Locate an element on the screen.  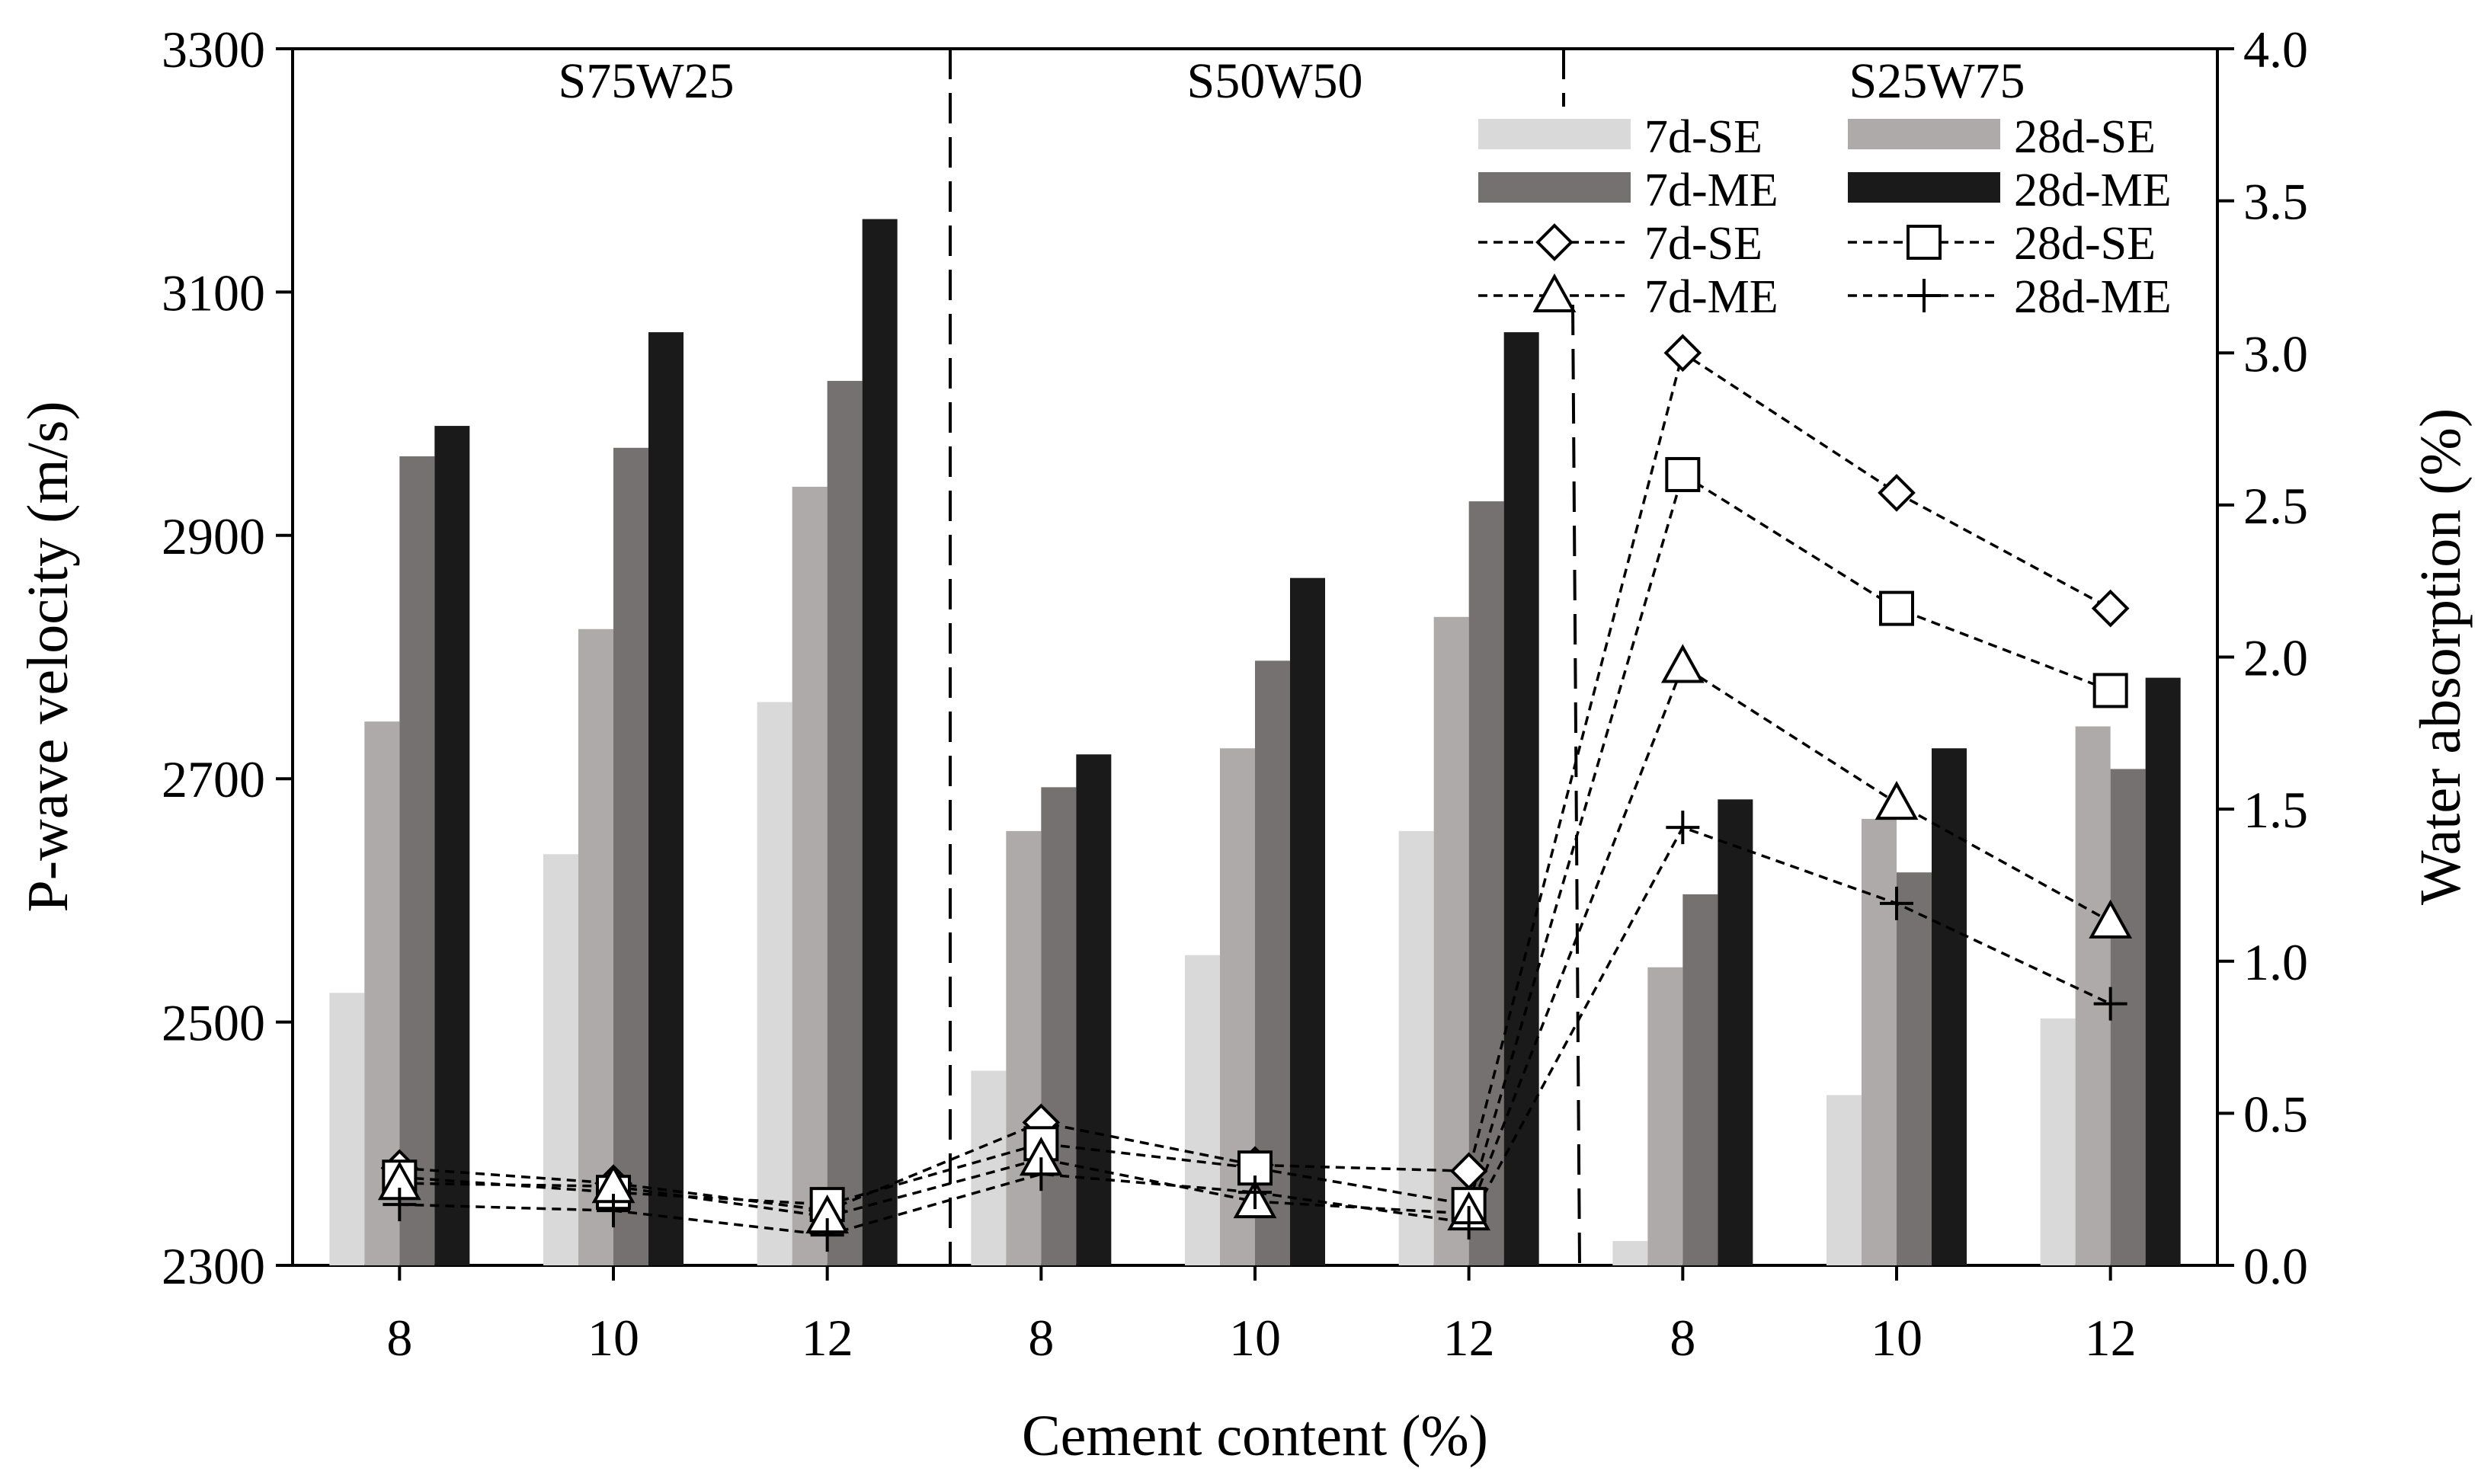
y-tick-label-1: 2500 is located at coordinates (213, 1023).